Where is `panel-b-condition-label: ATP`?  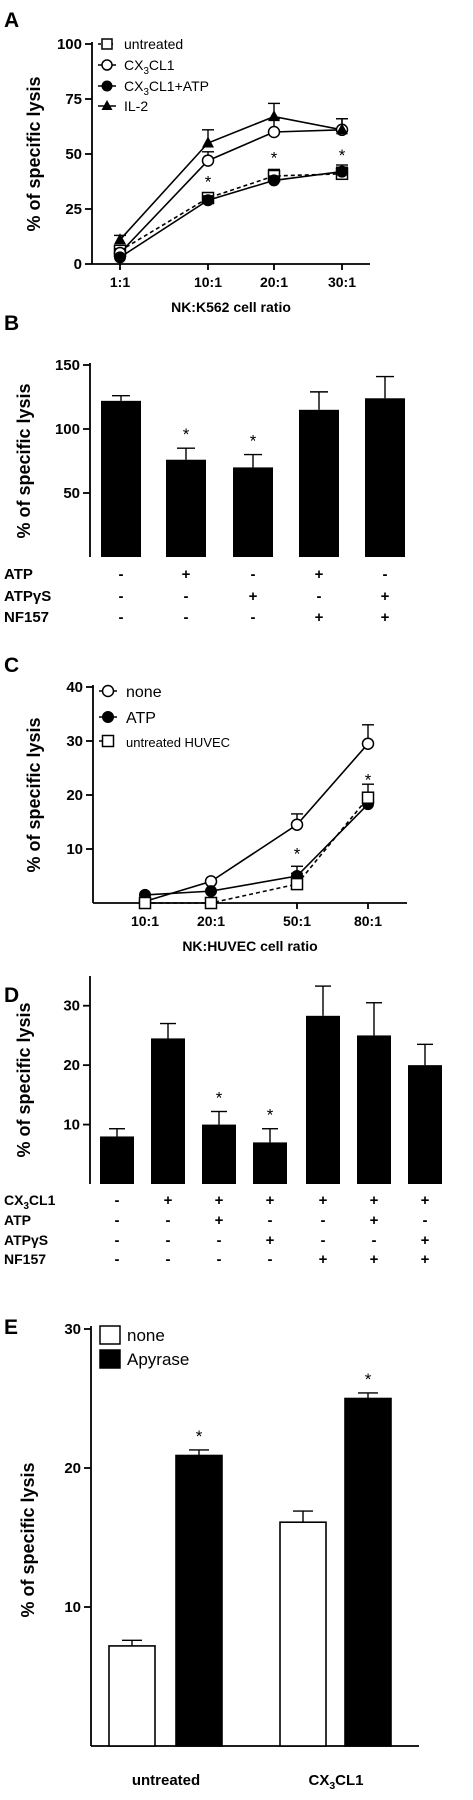
panel-b-condition-label: ATP is located at coordinates (18, 574).